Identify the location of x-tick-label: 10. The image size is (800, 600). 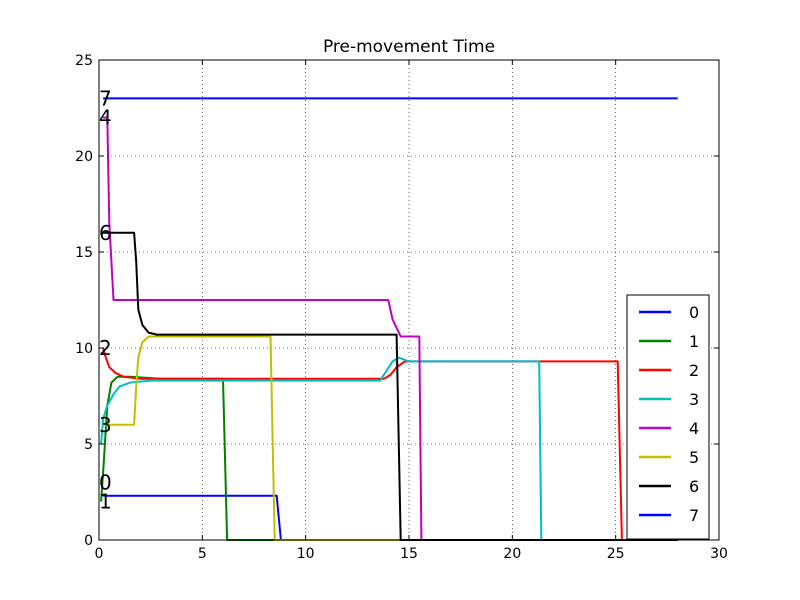
(306, 554).